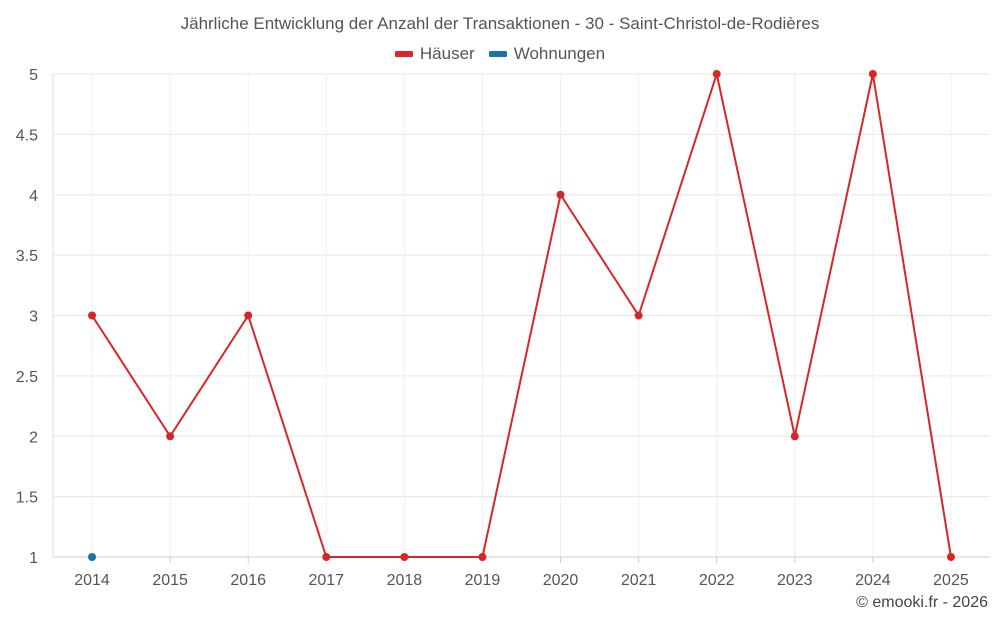 The width and height of the screenshot is (1000, 625). Describe the element at coordinates (951, 580) in the screenshot. I see `x-tick-label: 2025` at that location.